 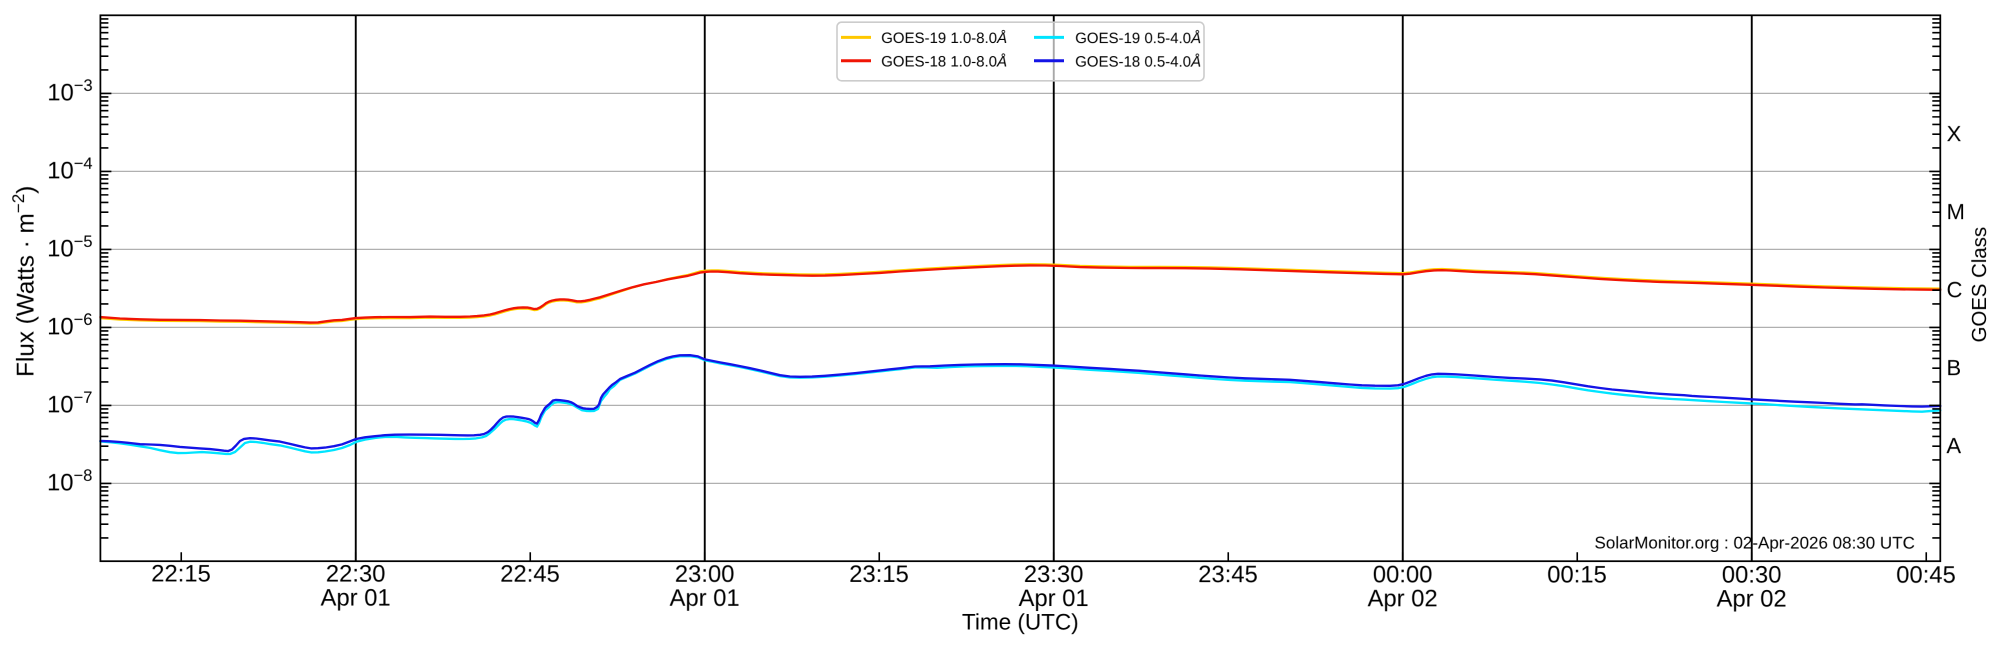 What do you see at coordinates (356, 574) in the screenshot?
I see `svg-text: 22:30` at bounding box center [356, 574].